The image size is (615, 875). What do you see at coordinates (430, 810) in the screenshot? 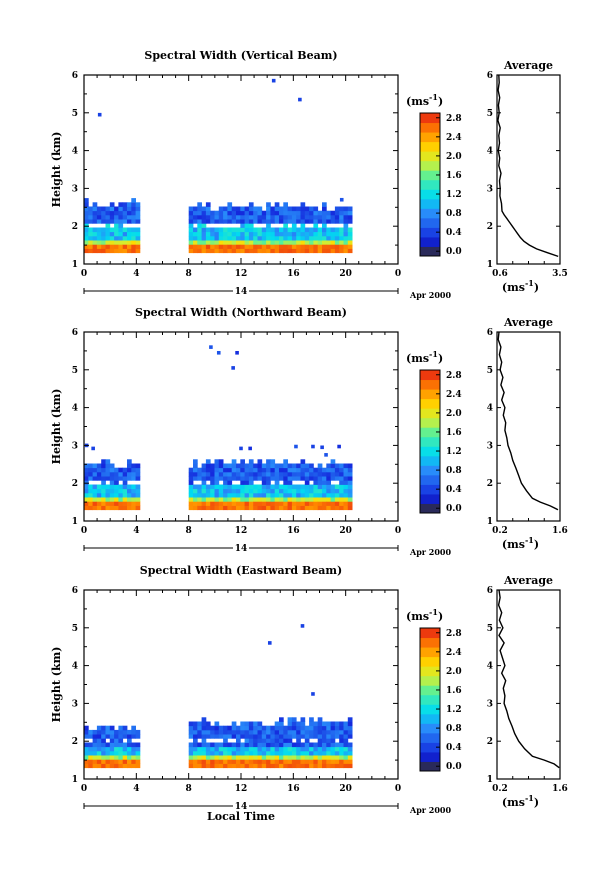
I see `date-label: Apr 2000` at bounding box center [430, 810].